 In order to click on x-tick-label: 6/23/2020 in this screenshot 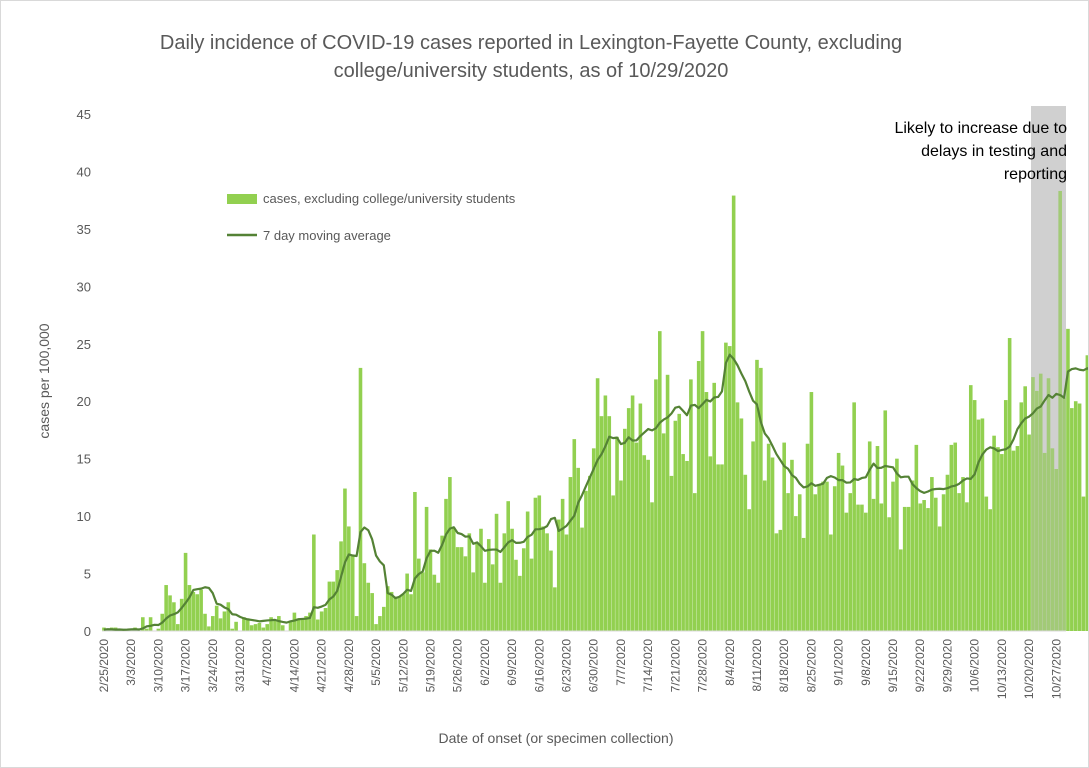, I will do `click(567, 666)`.